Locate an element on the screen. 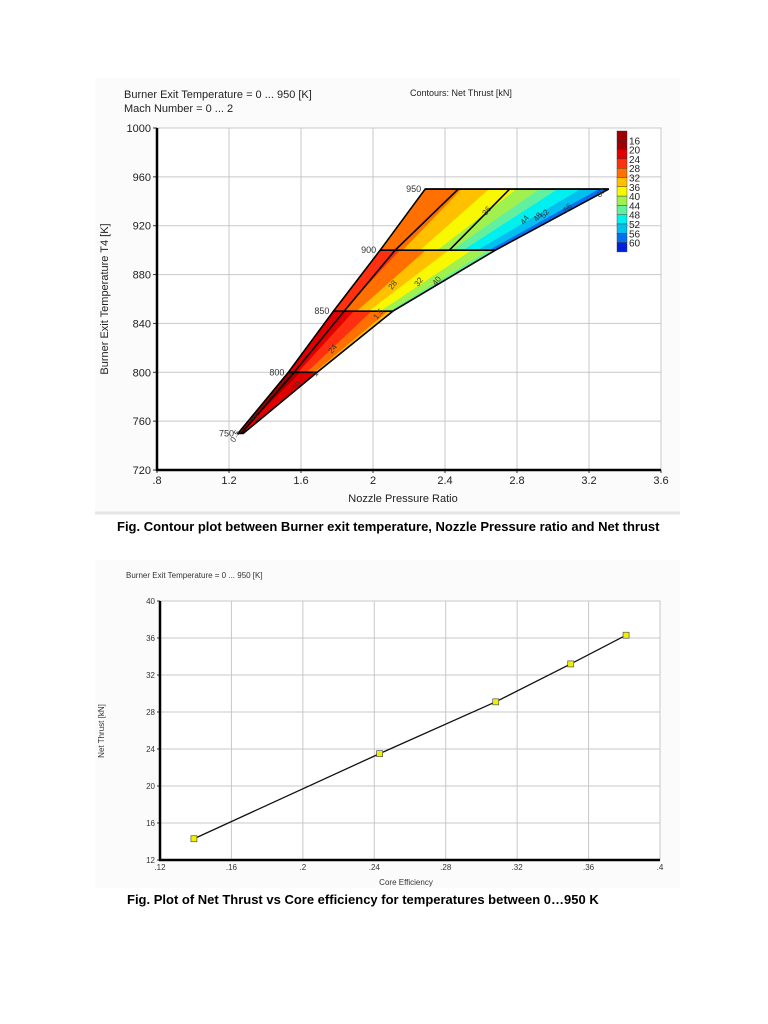 The image size is (768, 1024). x-tick-label: .16 is located at coordinates (232, 867).